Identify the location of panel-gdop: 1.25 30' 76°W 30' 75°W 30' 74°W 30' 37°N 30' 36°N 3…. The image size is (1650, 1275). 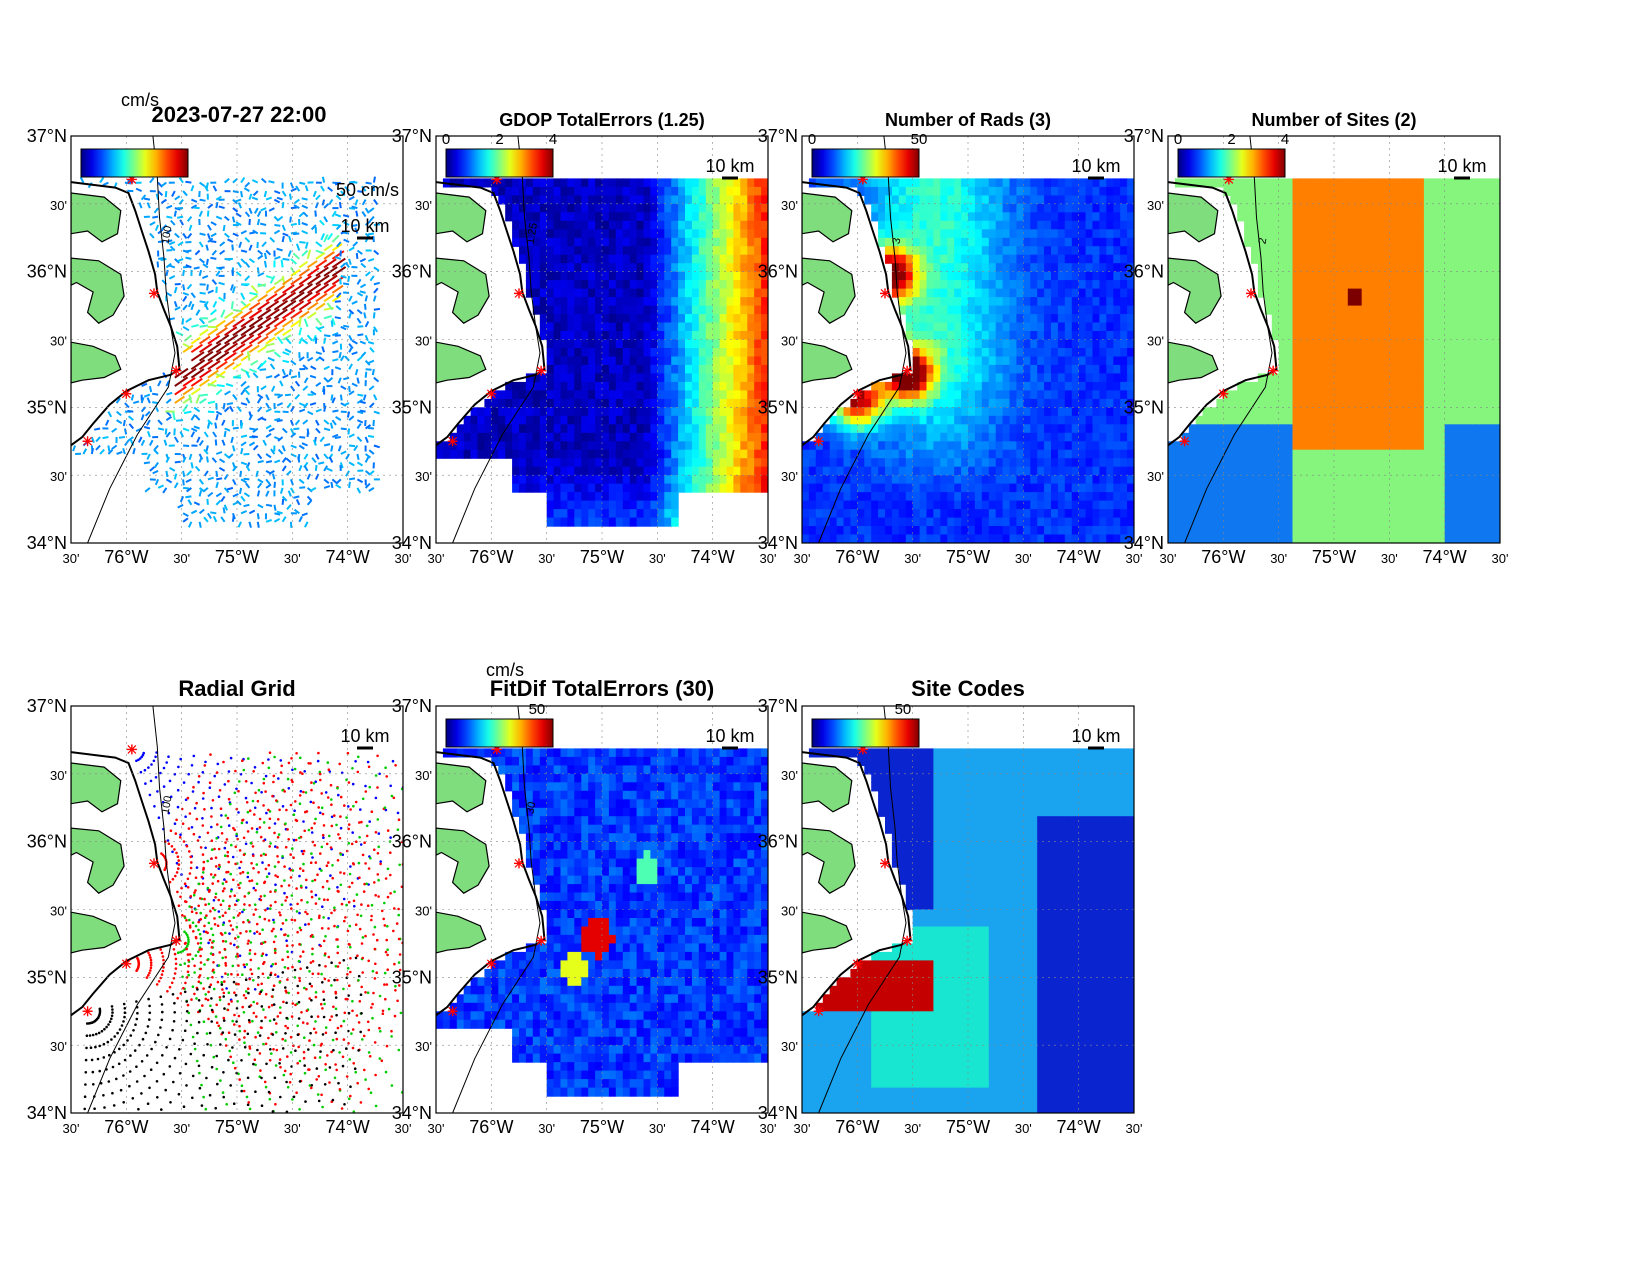
(584, 338).